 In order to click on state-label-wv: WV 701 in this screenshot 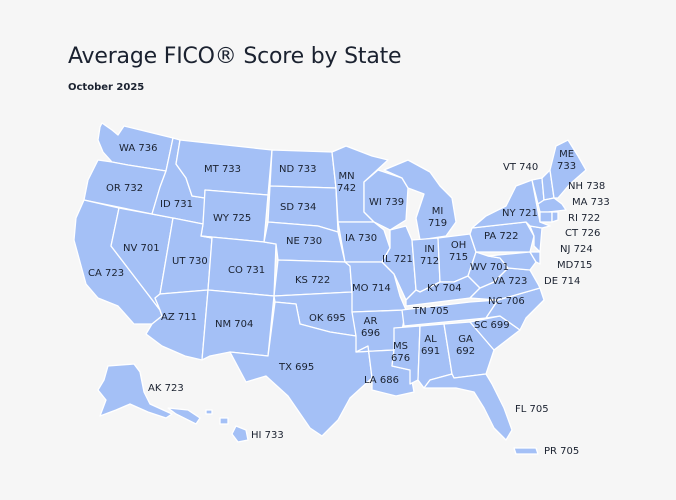, I will do `click(490, 267)`.